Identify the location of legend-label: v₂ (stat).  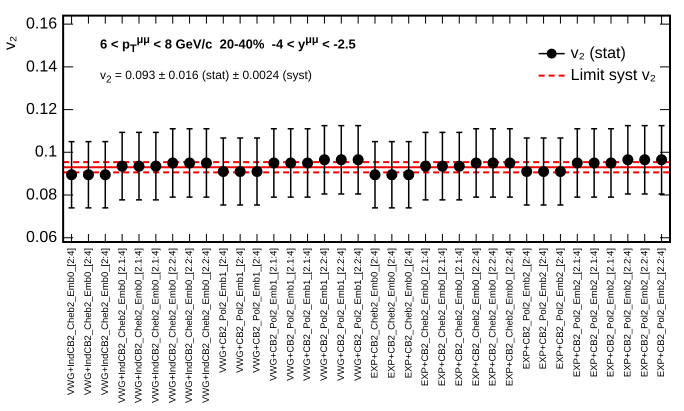
(598, 53).